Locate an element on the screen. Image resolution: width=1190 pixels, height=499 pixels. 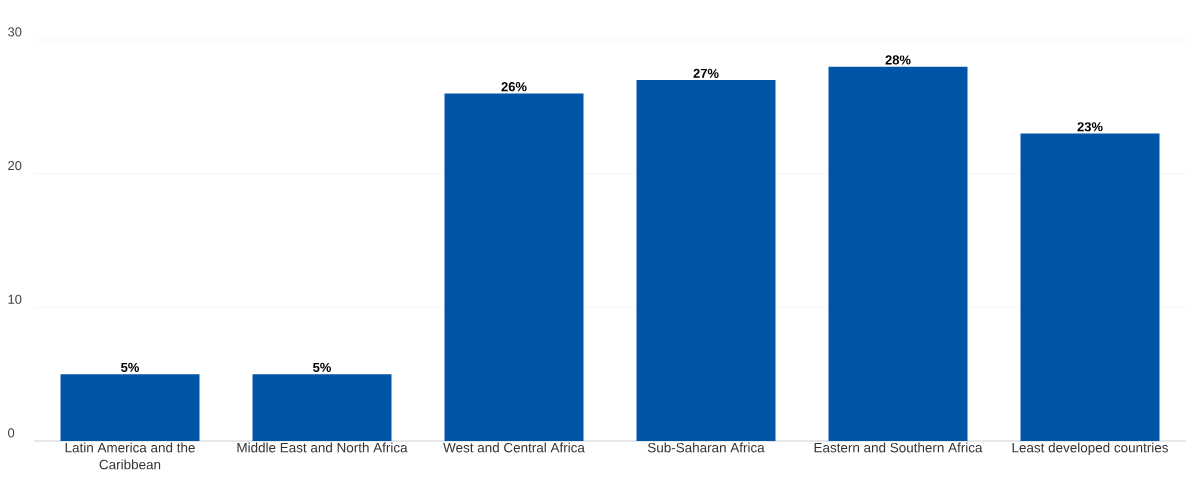
x-tick-label: Latin America and the Caribbean is located at coordinates (130, 456).